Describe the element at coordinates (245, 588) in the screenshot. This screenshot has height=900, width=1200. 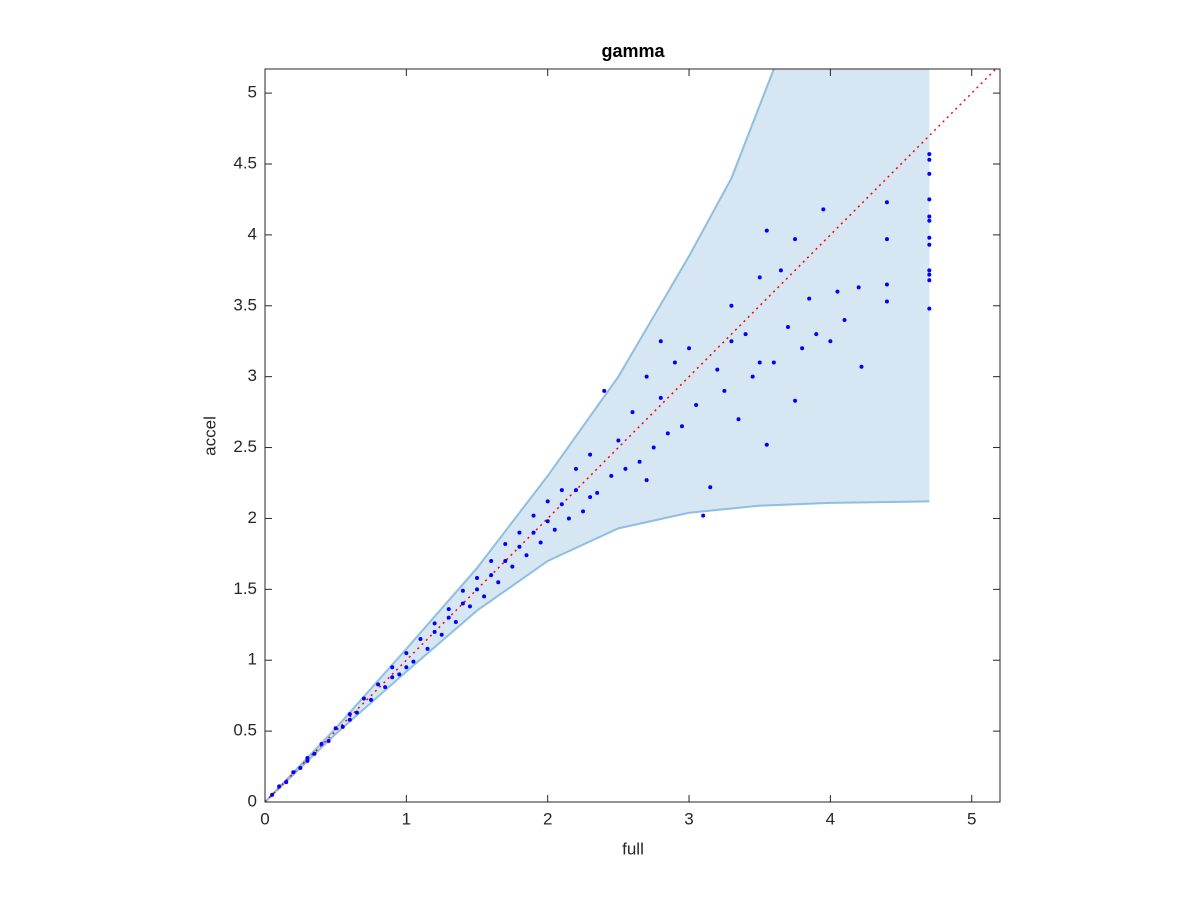
I see `y-tick-label: 1.5` at that location.